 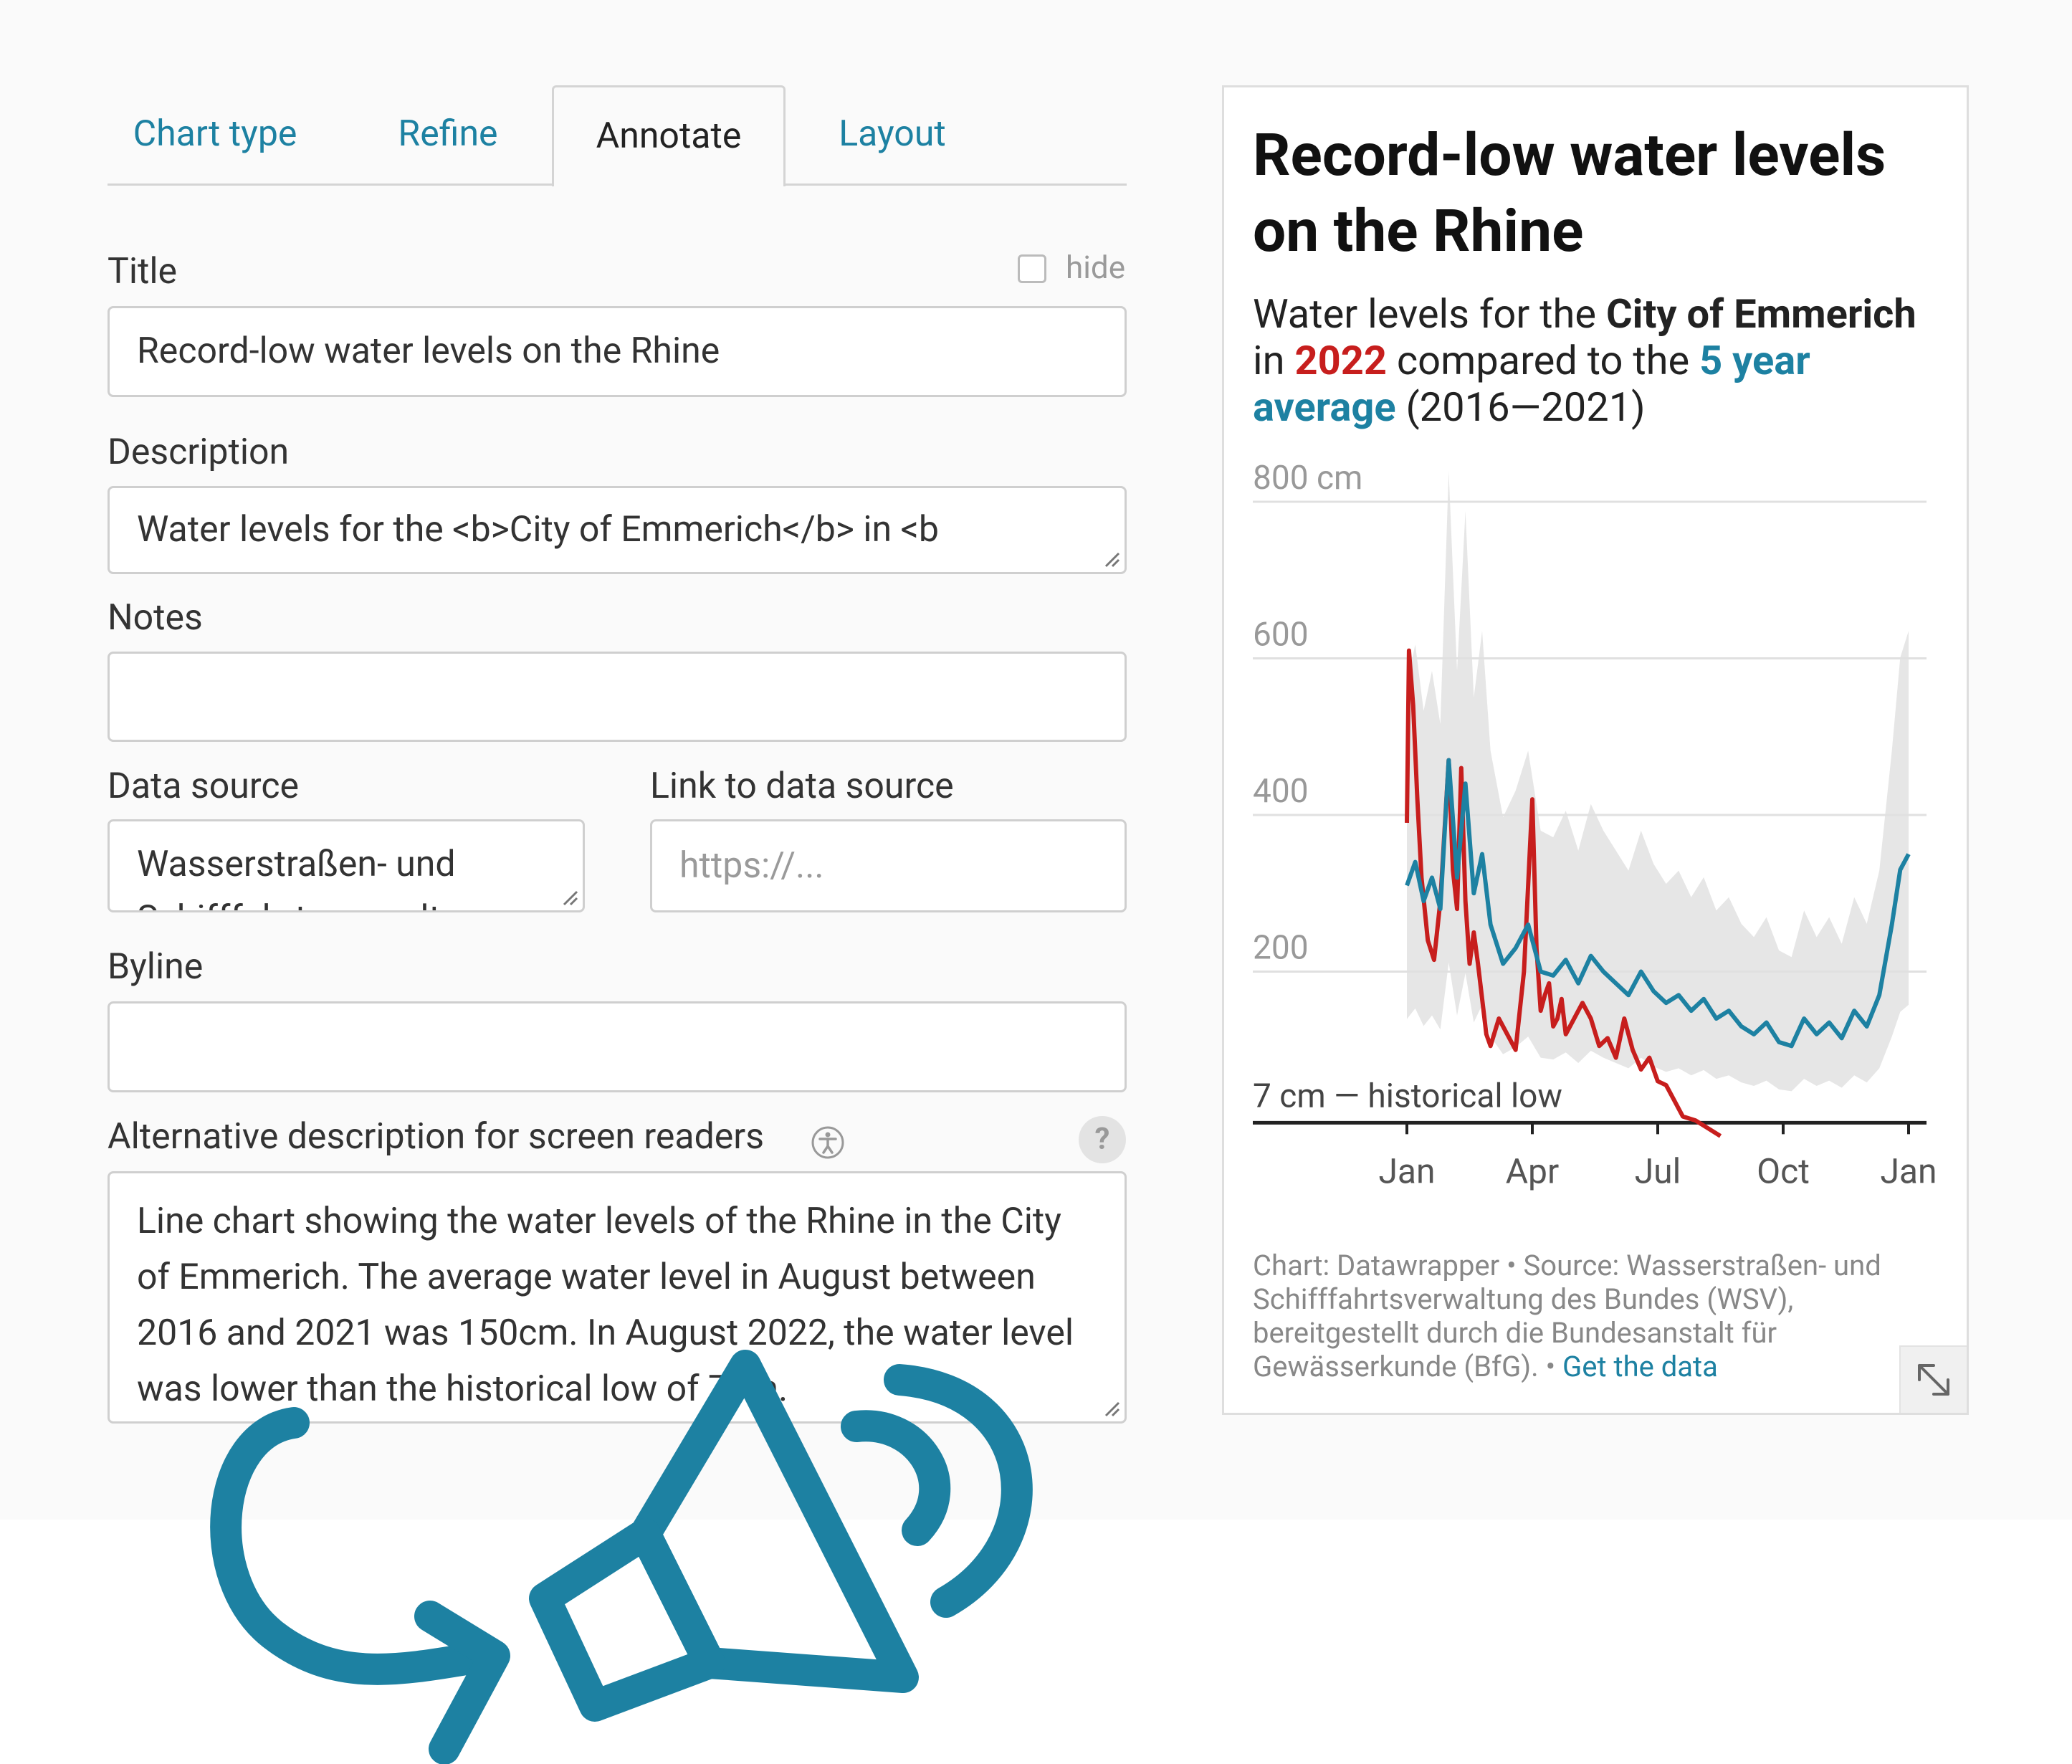 What do you see at coordinates (1658, 1170) in the screenshot?
I see `x-tick-label-2: Jul` at bounding box center [1658, 1170].